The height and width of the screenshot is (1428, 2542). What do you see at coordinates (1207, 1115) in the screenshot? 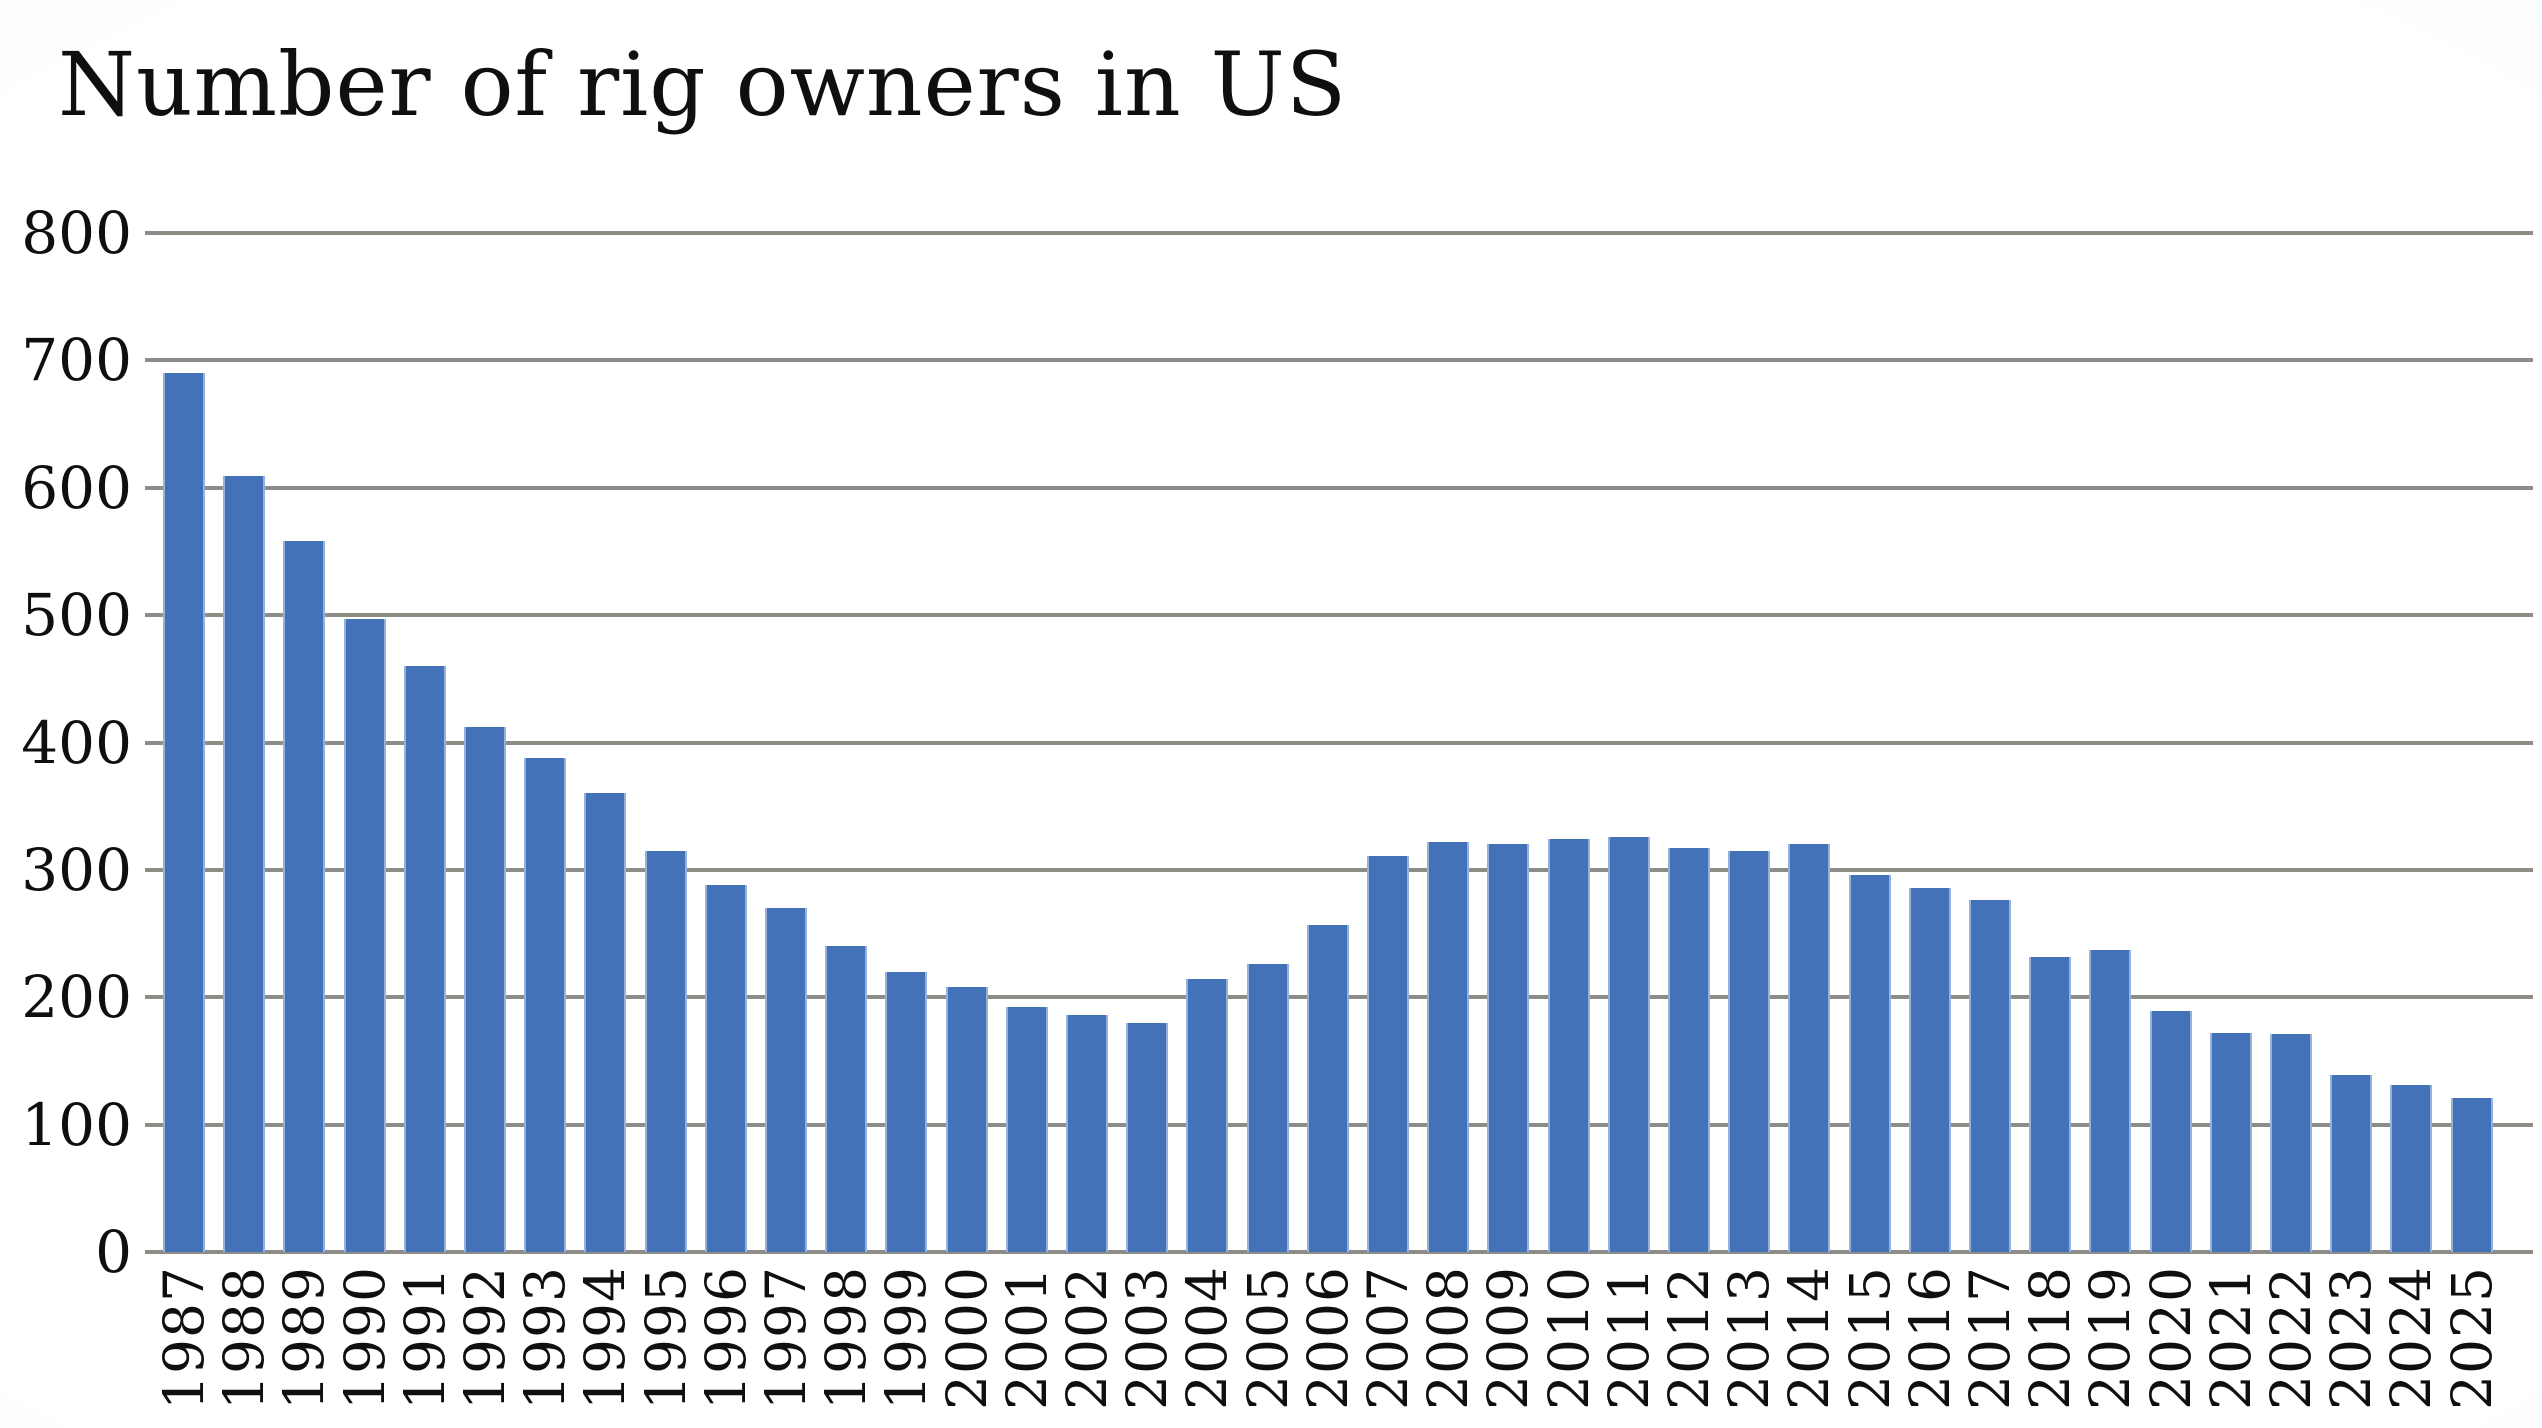
I see `bar-2004` at bounding box center [1207, 1115].